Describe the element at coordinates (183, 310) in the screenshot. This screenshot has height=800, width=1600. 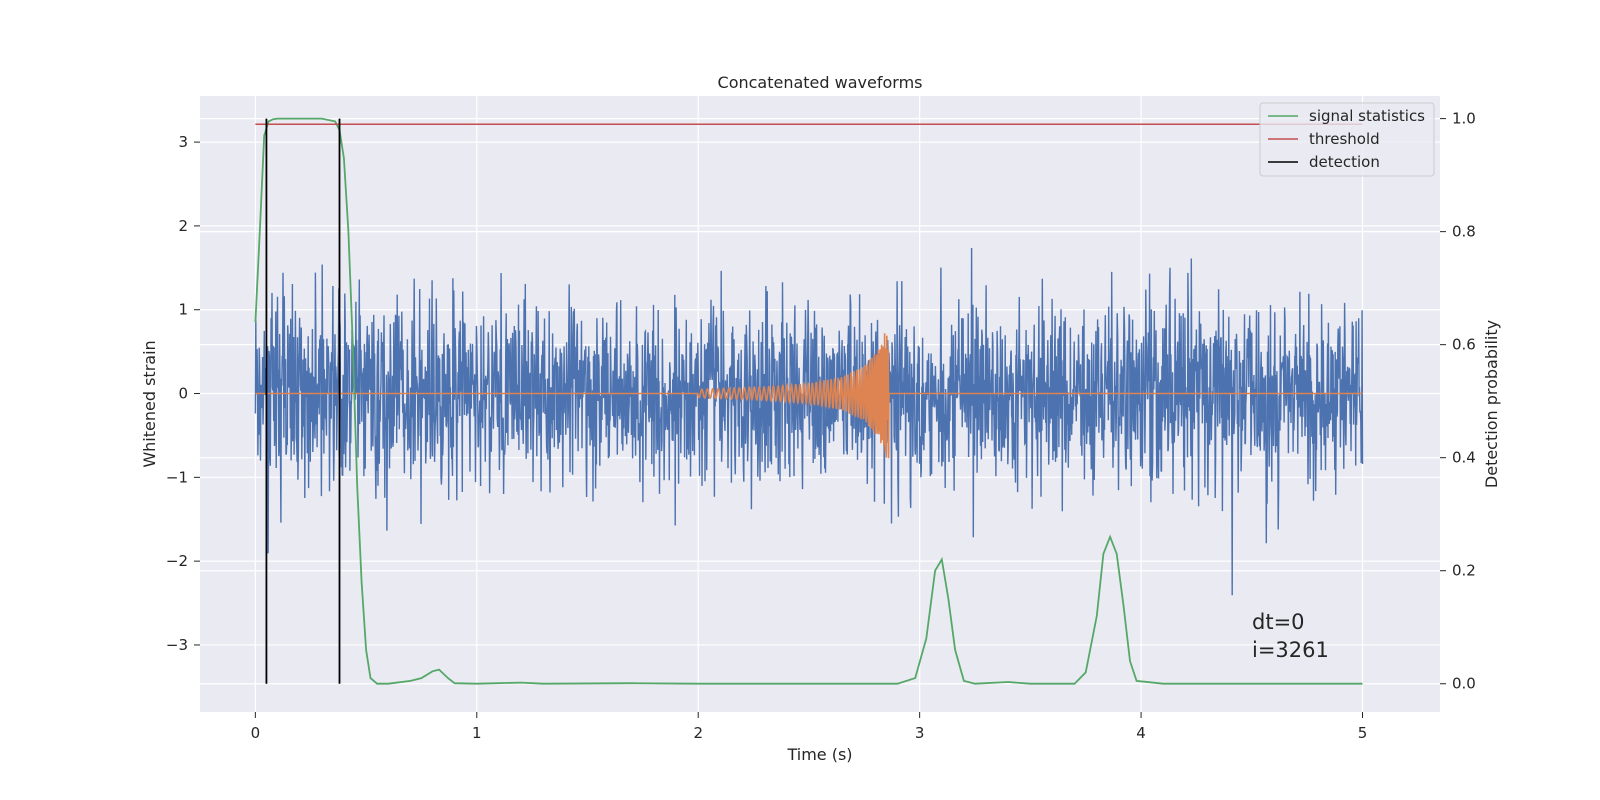
I see `y-tick-label: 1` at that location.